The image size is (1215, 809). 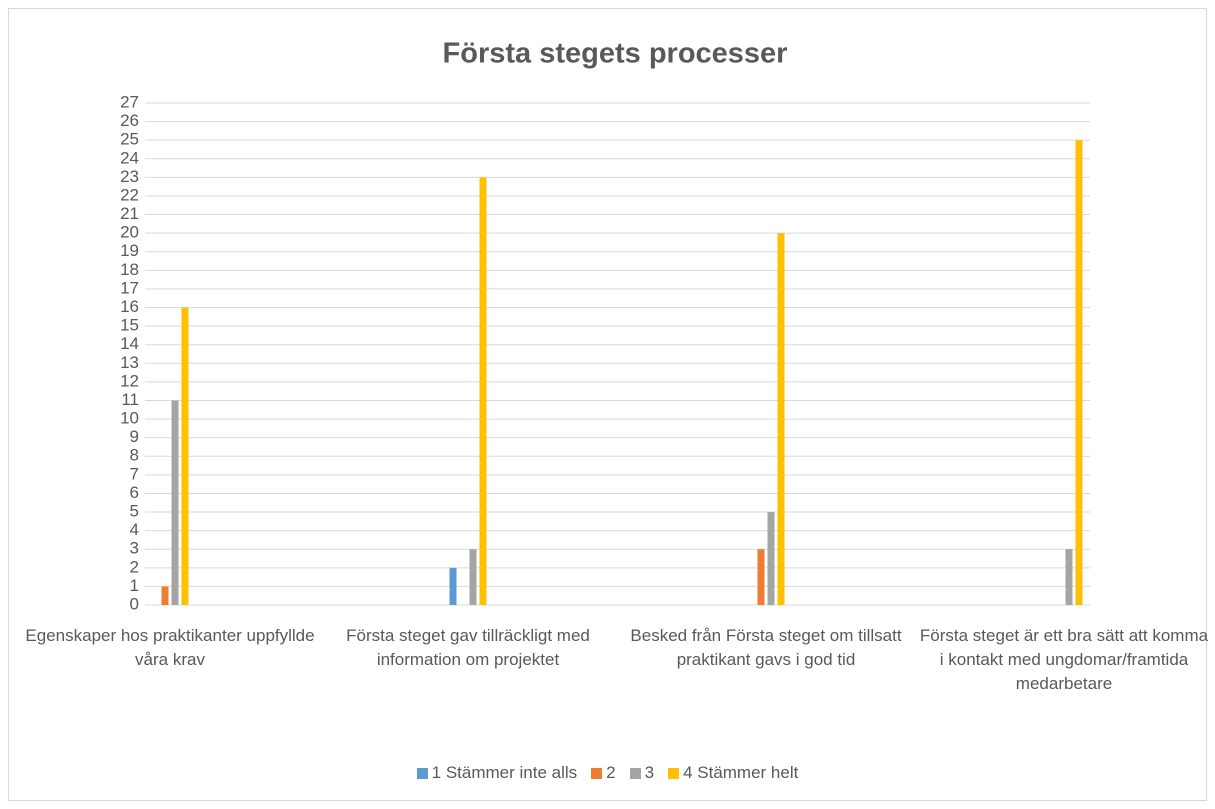 I want to click on y-tick-label: 4, so click(x=134, y=529).